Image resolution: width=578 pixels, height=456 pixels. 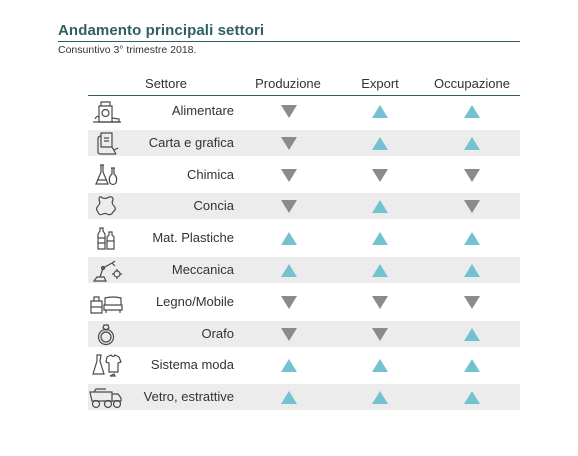 What do you see at coordinates (191, 142) in the screenshot?
I see `sector-label: Carta e grafica` at bounding box center [191, 142].